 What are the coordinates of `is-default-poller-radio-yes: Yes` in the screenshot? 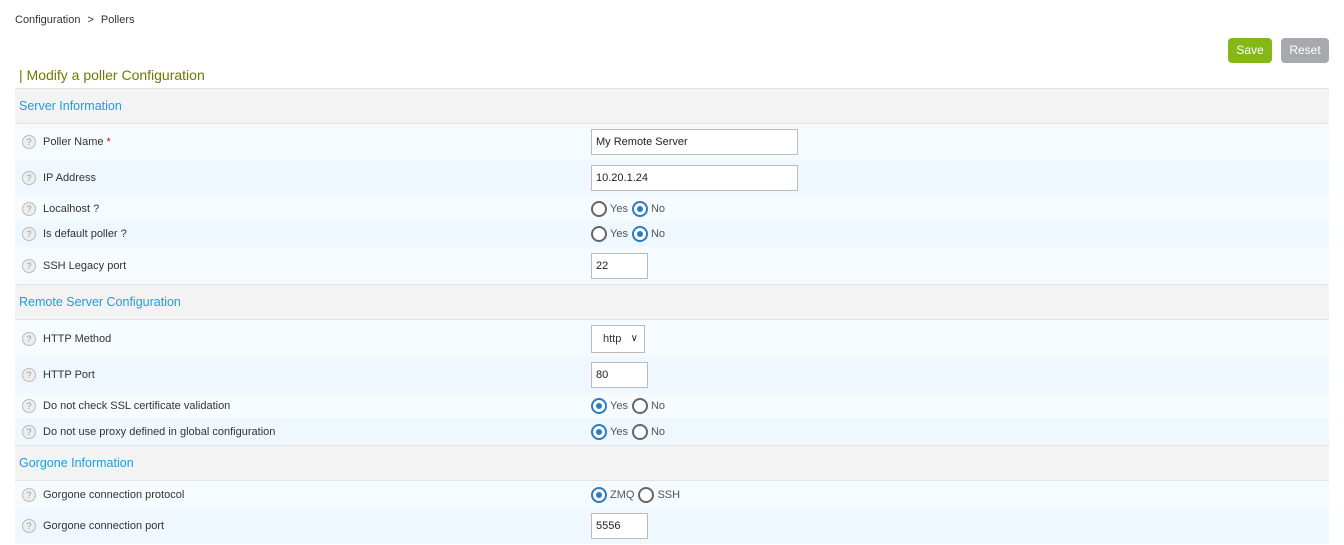 It's located at (609, 234).